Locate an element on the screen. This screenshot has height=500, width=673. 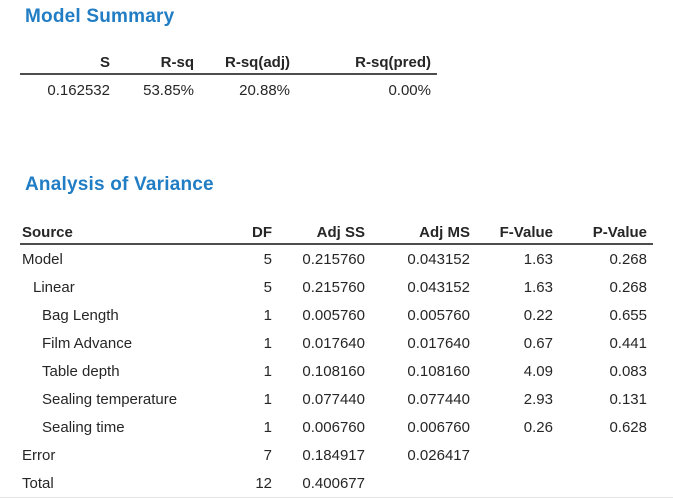
table-row-model: Model 5 0.215760 0.043152 1.63 0.268 is located at coordinates (336, 258).